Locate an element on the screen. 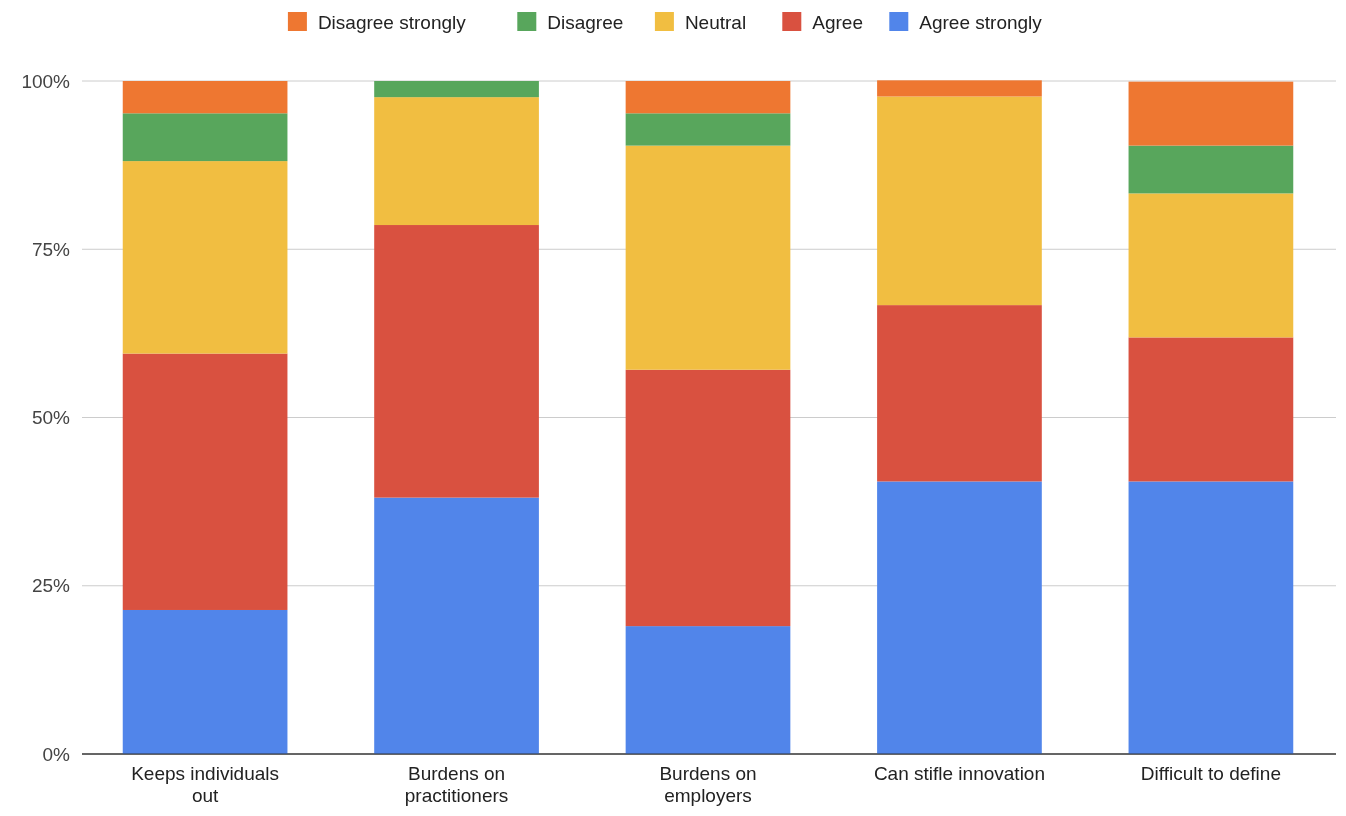 This screenshot has height=816, width=1346. y-tick-label: 0% is located at coordinates (56, 754).